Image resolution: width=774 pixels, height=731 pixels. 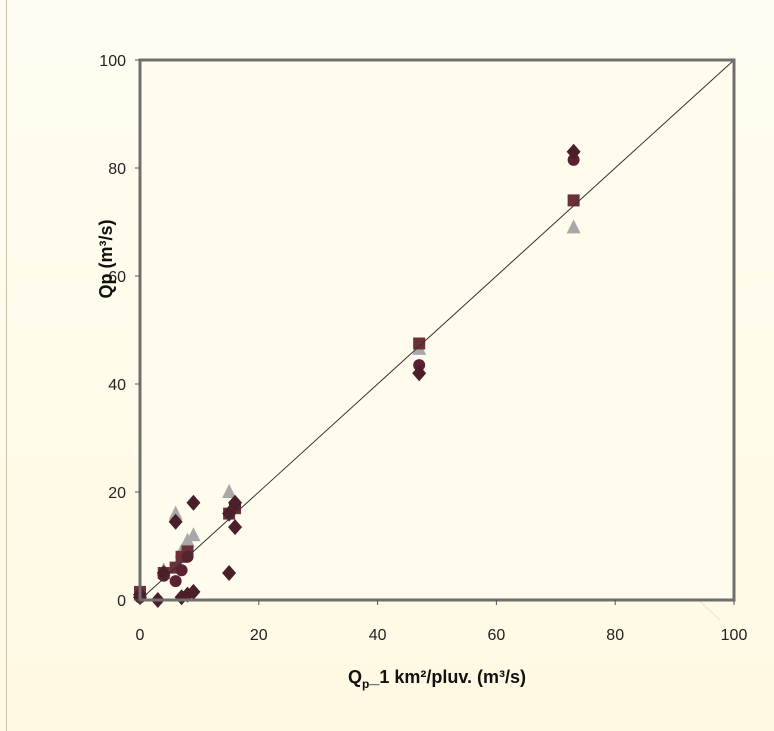 What do you see at coordinates (117, 493) in the screenshot?
I see `y-tick-label: 20` at bounding box center [117, 493].